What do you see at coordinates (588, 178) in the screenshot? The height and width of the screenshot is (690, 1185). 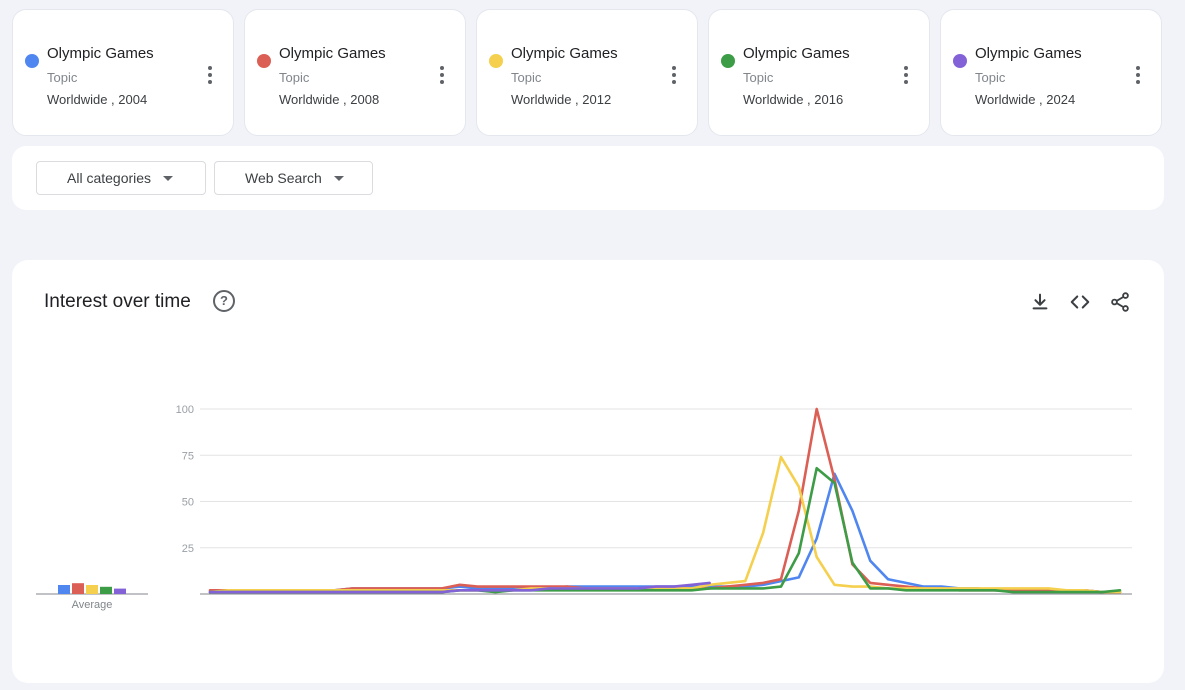 I see `filter-bar: All categories Web Search` at bounding box center [588, 178].